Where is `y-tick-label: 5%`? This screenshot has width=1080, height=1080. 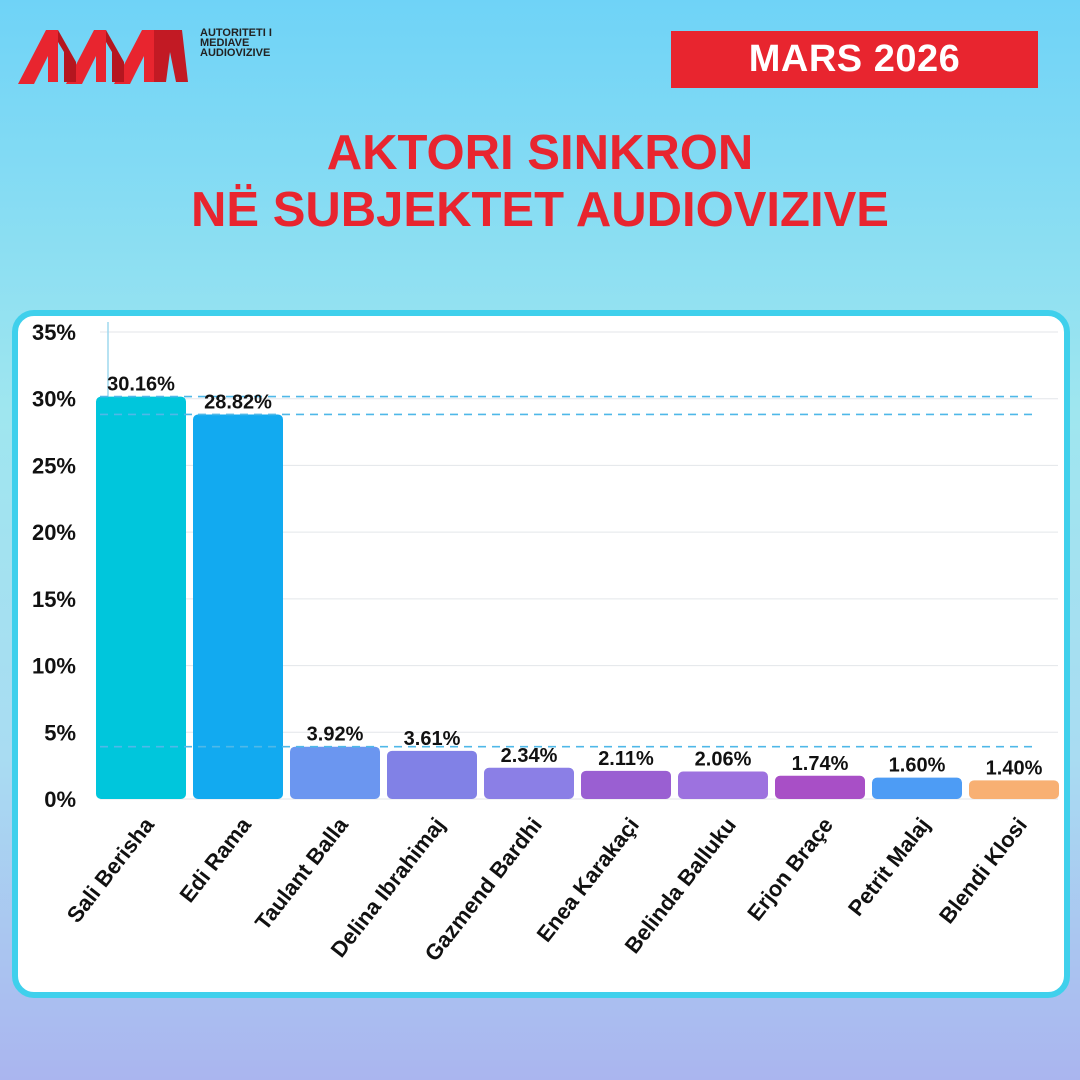 y-tick-label: 5% is located at coordinates (60, 732).